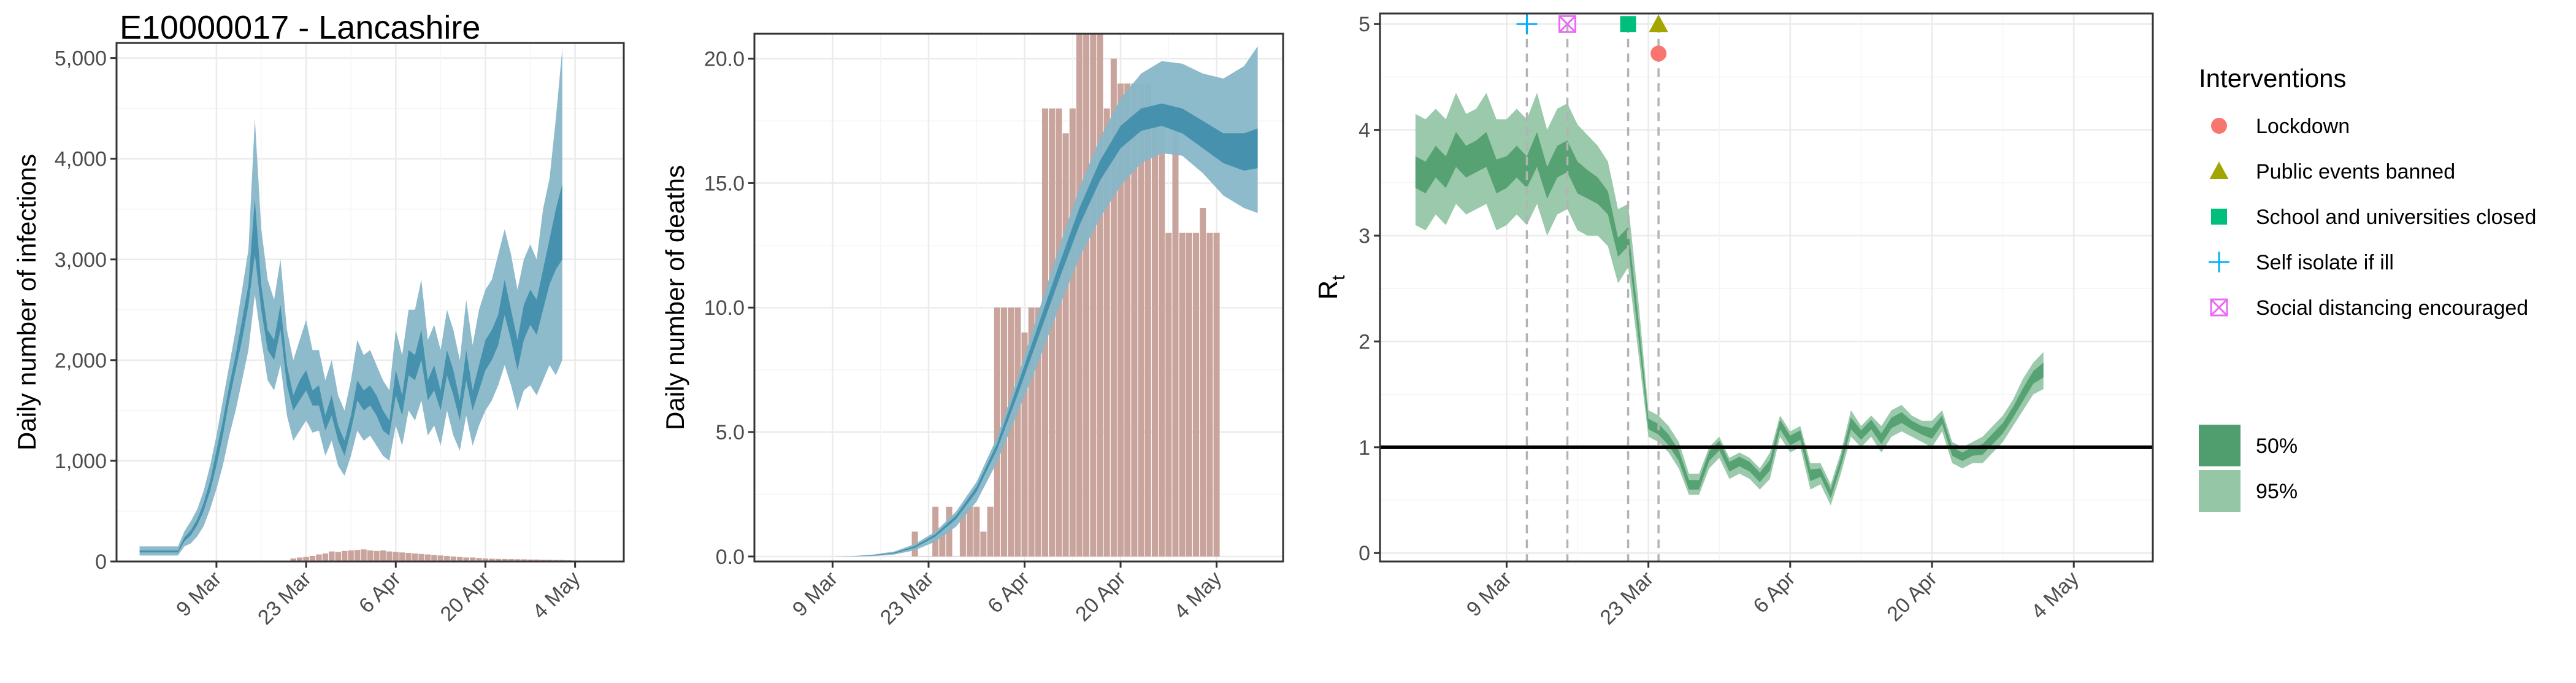 This screenshot has width=2576, height=683. What do you see at coordinates (26, 302) in the screenshot?
I see `y-axis-title: Daily number of infections` at bounding box center [26, 302].